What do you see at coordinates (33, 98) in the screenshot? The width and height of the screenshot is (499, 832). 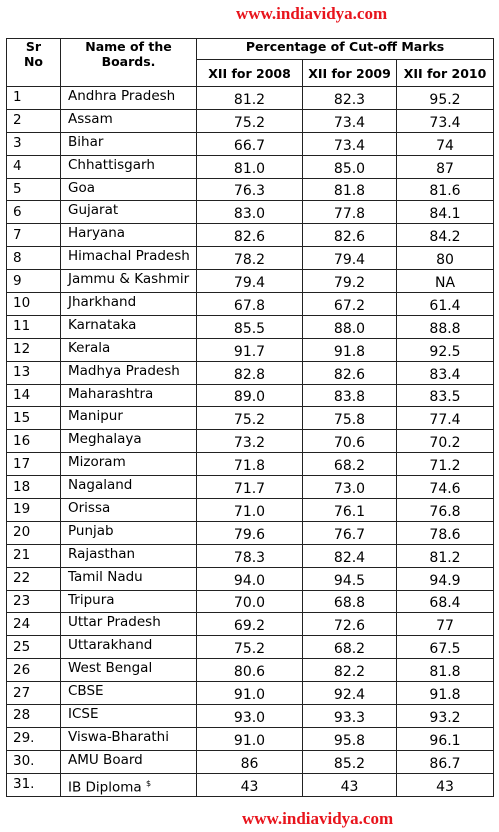 I see `serial-number: 1` at bounding box center [33, 98].